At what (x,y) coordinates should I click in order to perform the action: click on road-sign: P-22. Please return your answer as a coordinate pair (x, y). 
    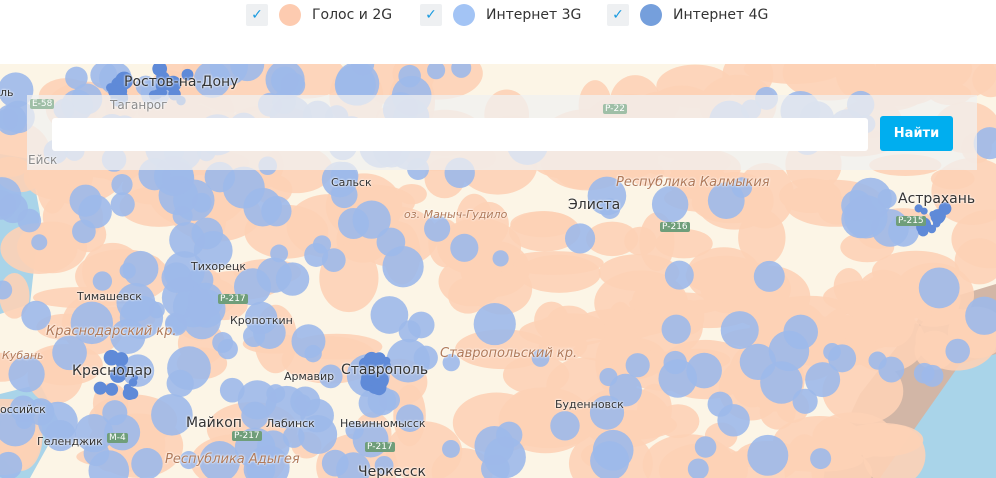
    Looking at the image, I should click on (615, 109).